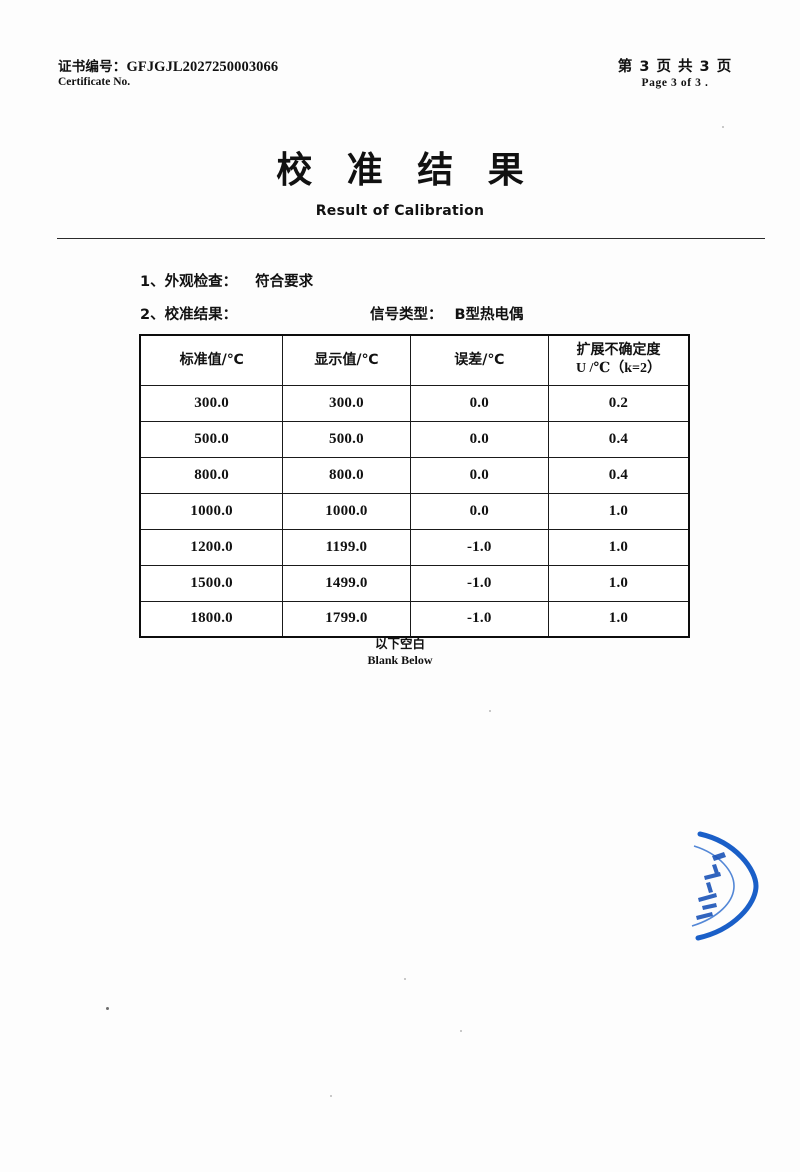 This screenshot has height=1172, width=800. What do you see at coordinates (202, 67) in the screenshot?
I see `certificate-number-value: GFJGJL2027250003066` at bounding box center [202, 67].